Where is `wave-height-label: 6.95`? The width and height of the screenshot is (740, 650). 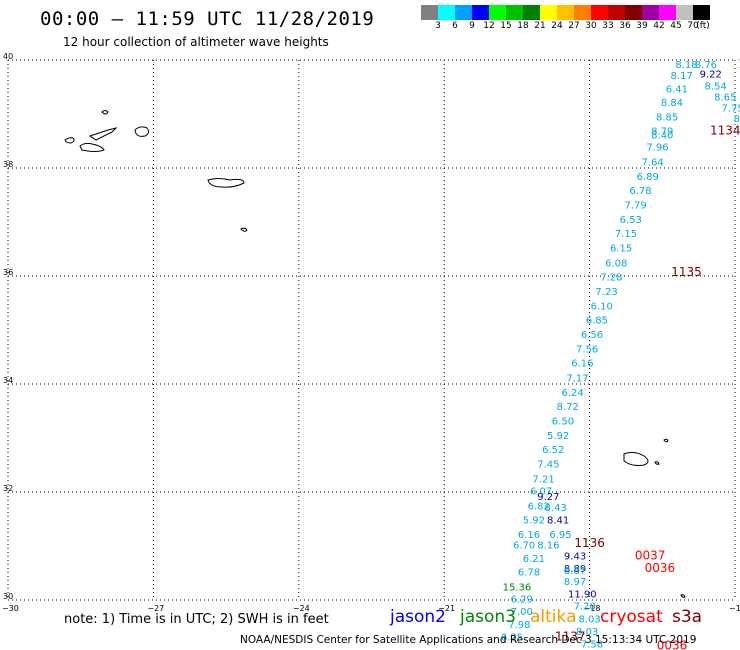
wave-height-label: 6.95 is located at coordinates (560, 535).